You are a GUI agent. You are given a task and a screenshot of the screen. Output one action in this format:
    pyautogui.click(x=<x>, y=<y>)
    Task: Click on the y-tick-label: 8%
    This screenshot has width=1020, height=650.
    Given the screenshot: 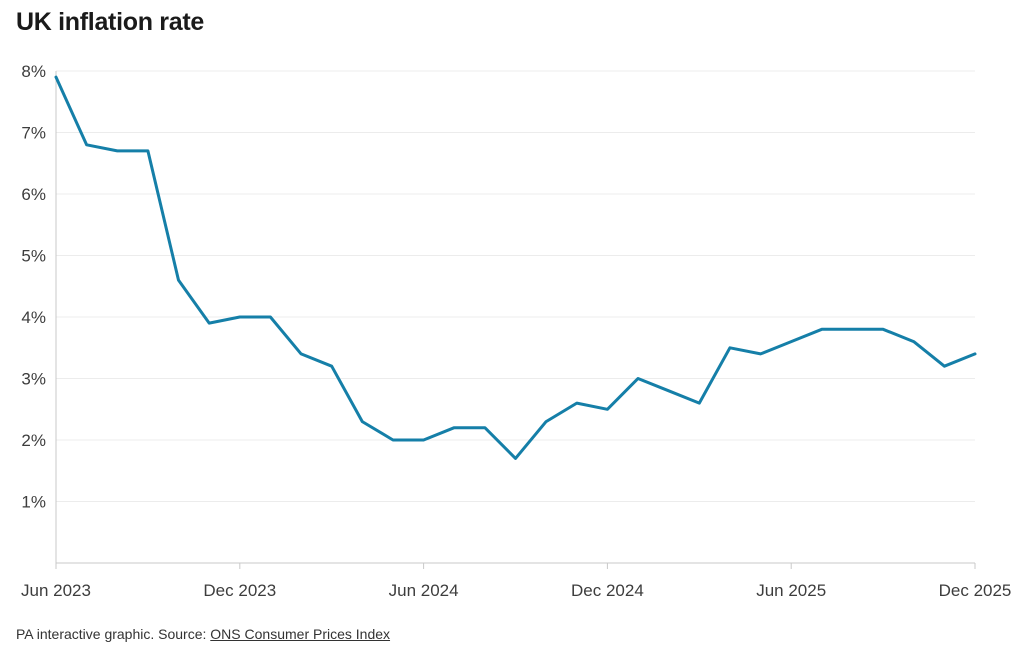 What is the action you would take?
    pyautogui.click(x=33, y=71)
    